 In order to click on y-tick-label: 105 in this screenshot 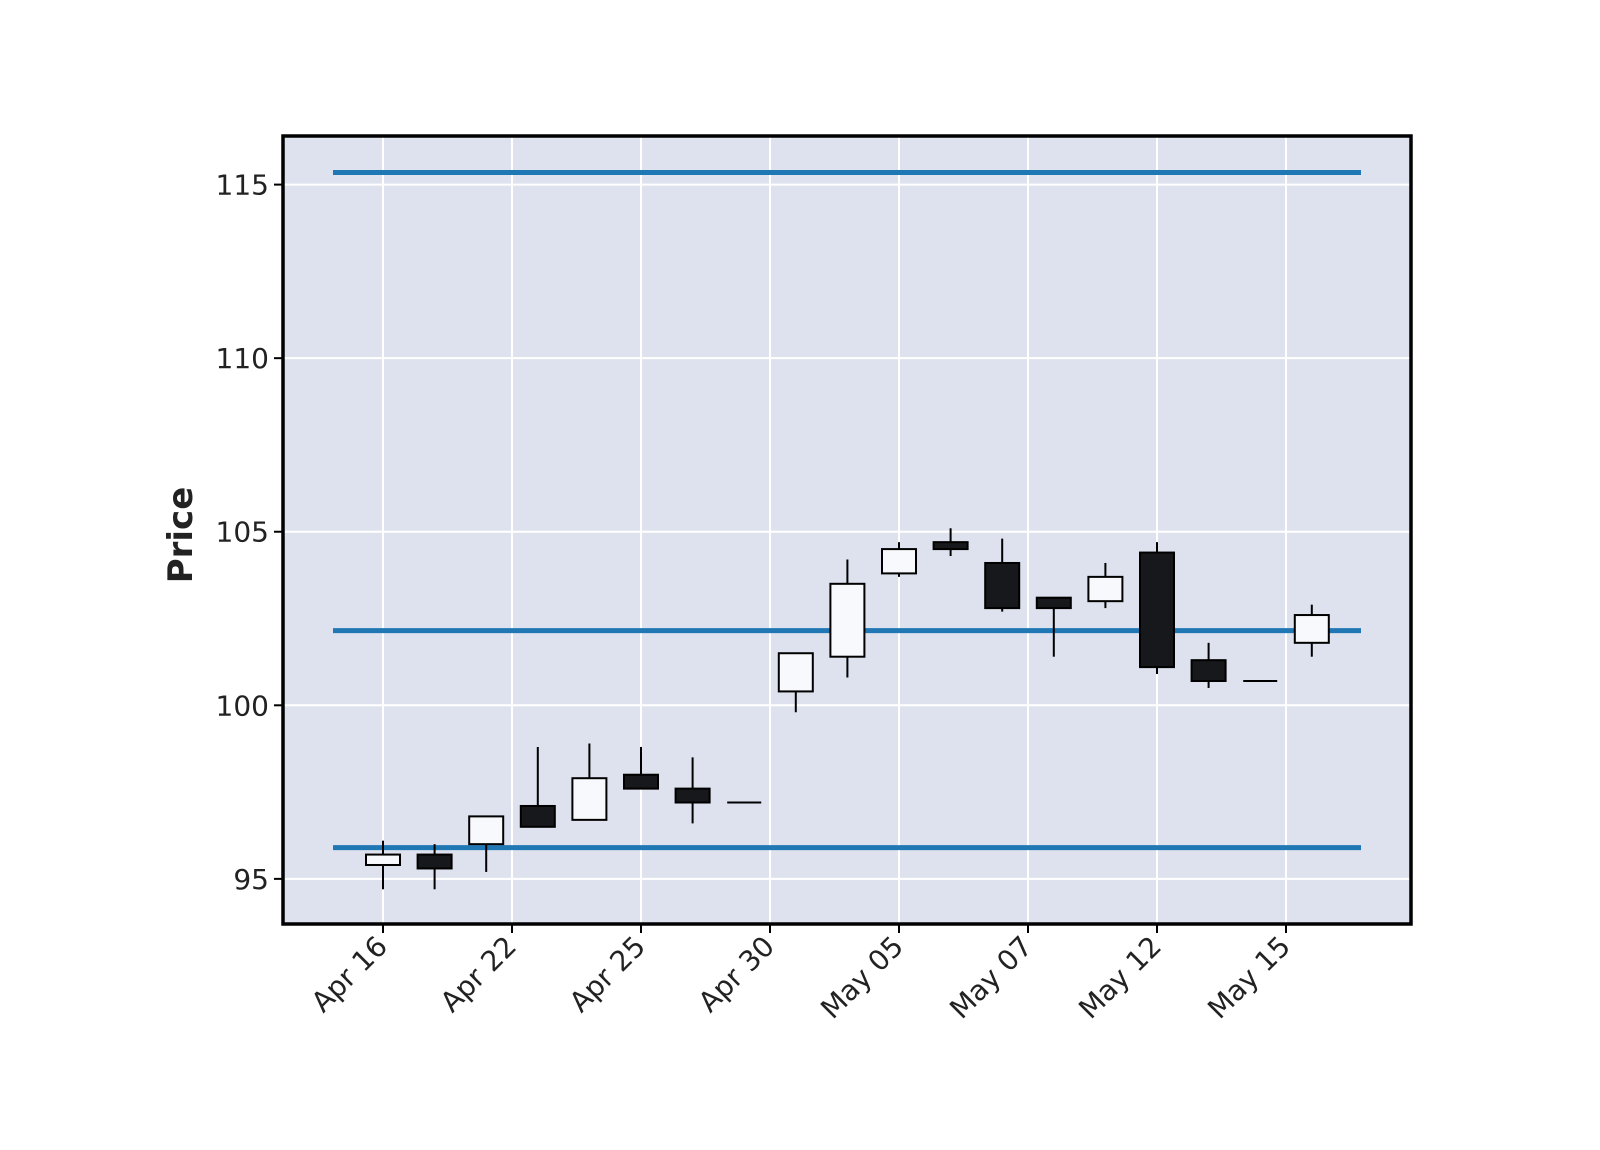, I will do `click(242, 532)`.